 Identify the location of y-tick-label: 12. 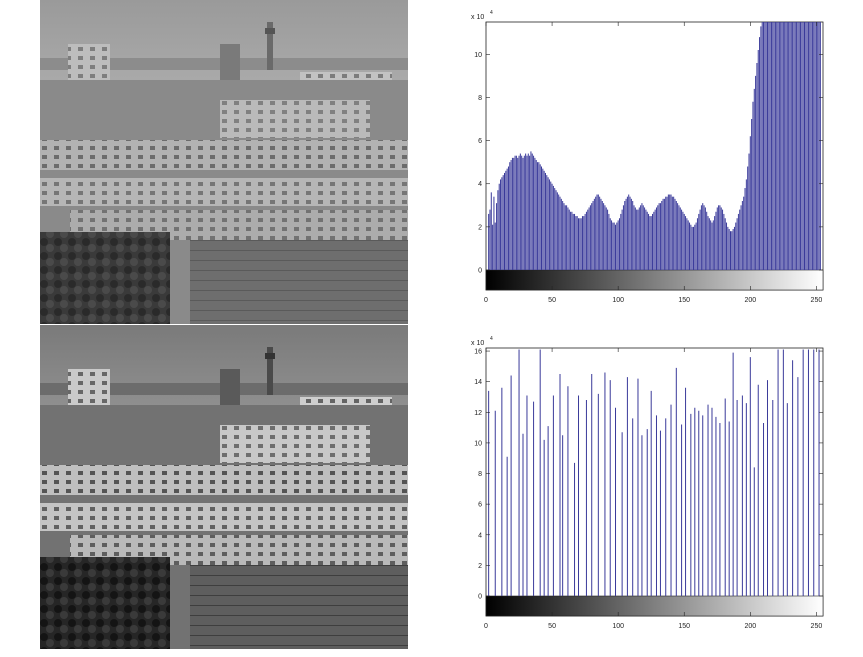
(478, 413).